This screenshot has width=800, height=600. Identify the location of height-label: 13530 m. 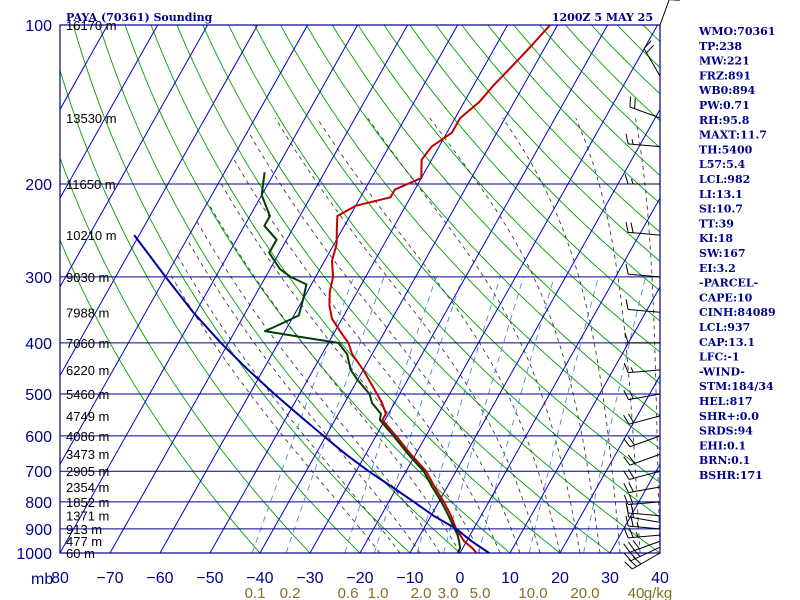
(91, 118).